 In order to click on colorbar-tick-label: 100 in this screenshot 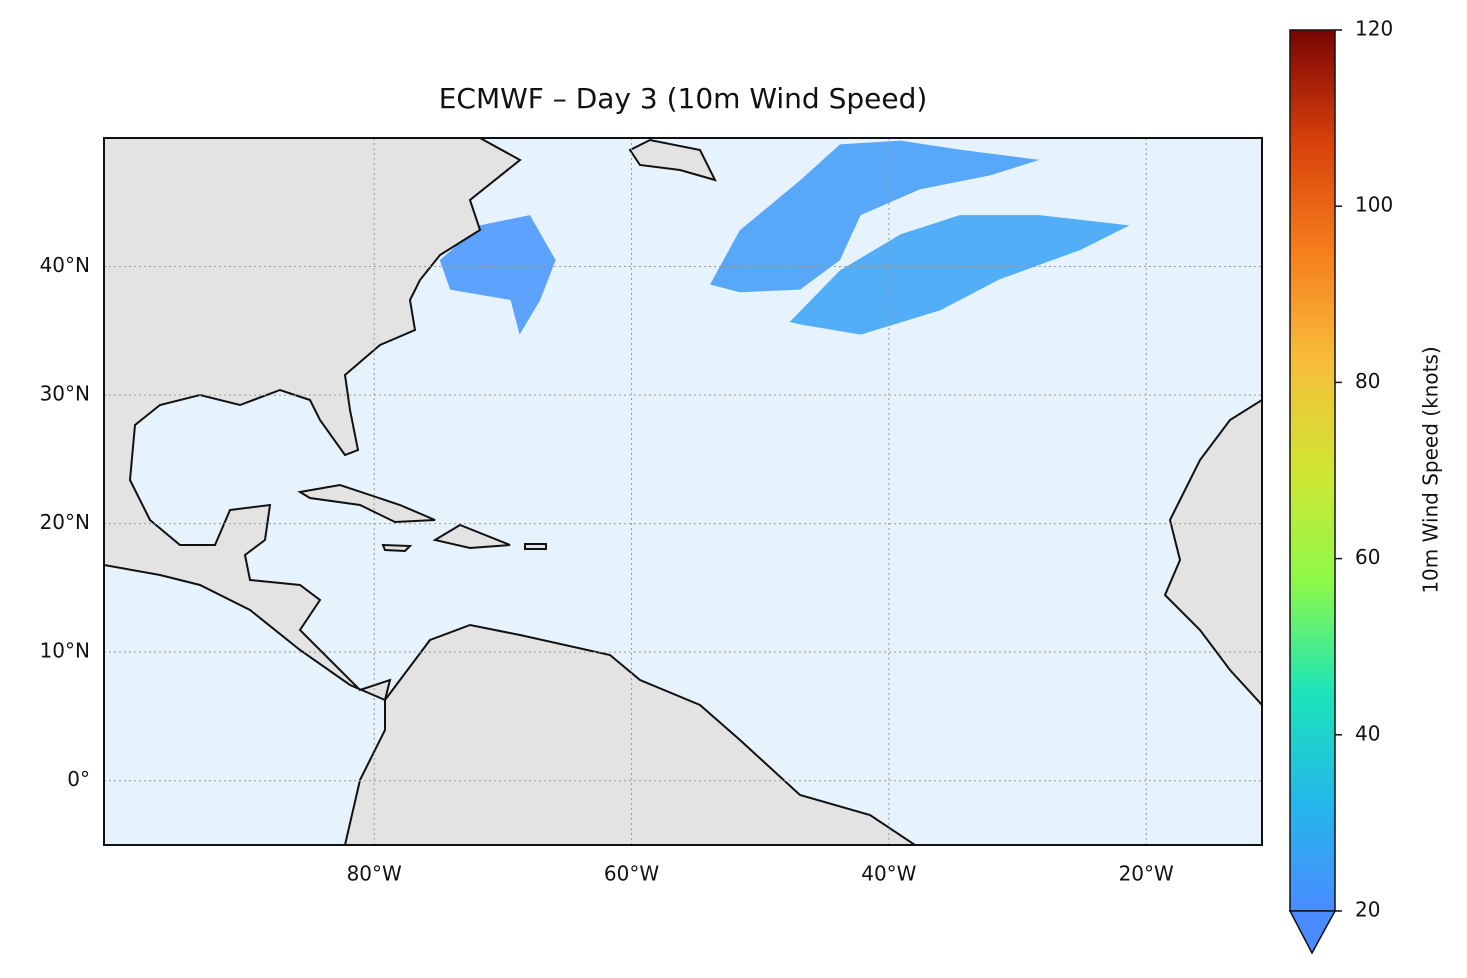, I will do `click(1374, 205)`.